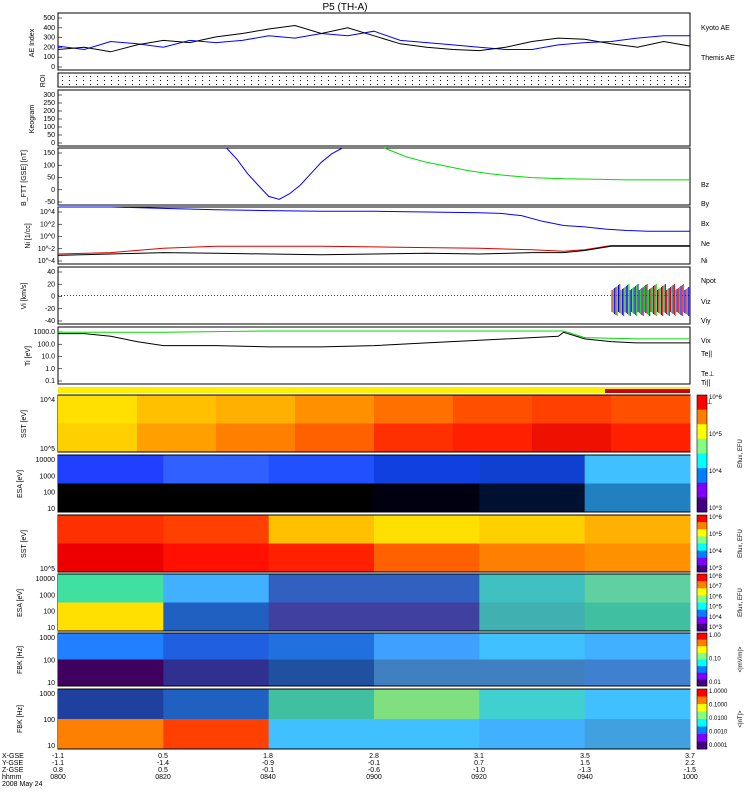 Image resolution: width=750 pixels, height=800 pixels. What do you see at coordinates (479, 763) in the screenshot?
I see `orbit-cell: 0.7` at bounding box center [479, 763].